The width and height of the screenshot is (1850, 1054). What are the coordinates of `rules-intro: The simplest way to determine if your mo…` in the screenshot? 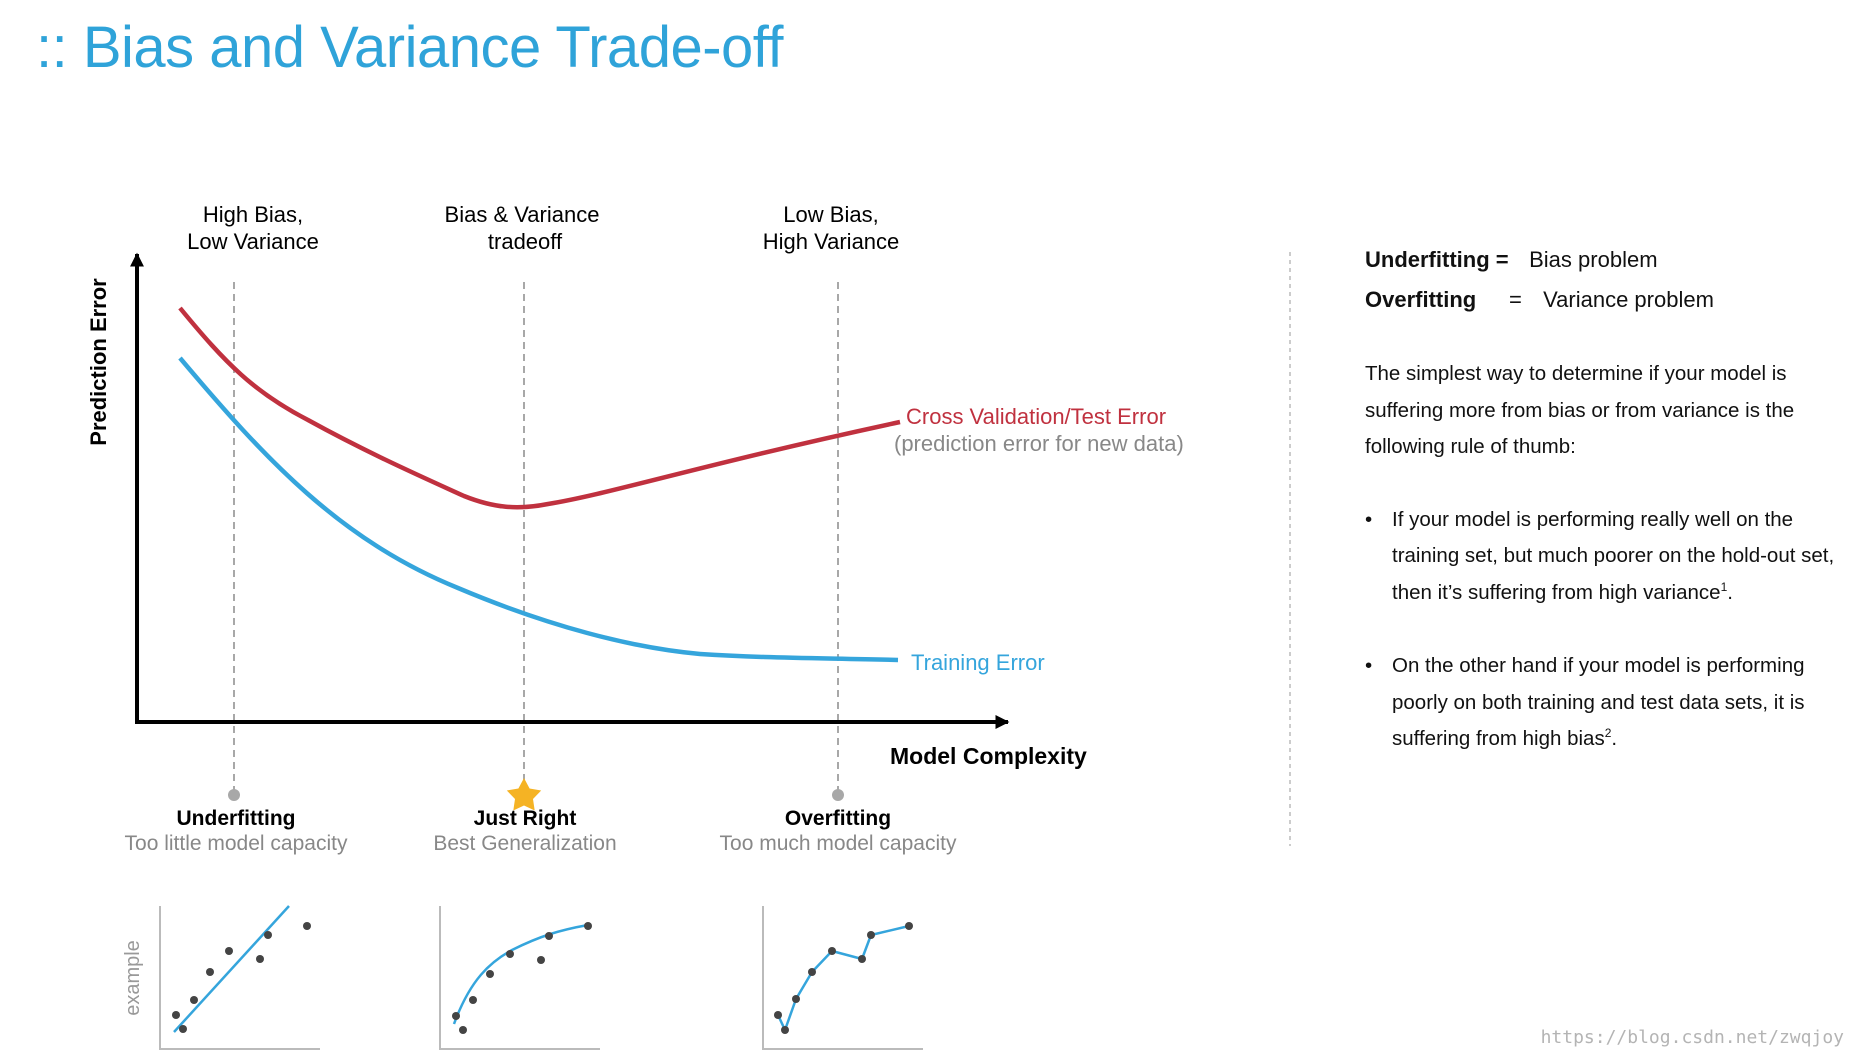 It's located at (1580, 410).